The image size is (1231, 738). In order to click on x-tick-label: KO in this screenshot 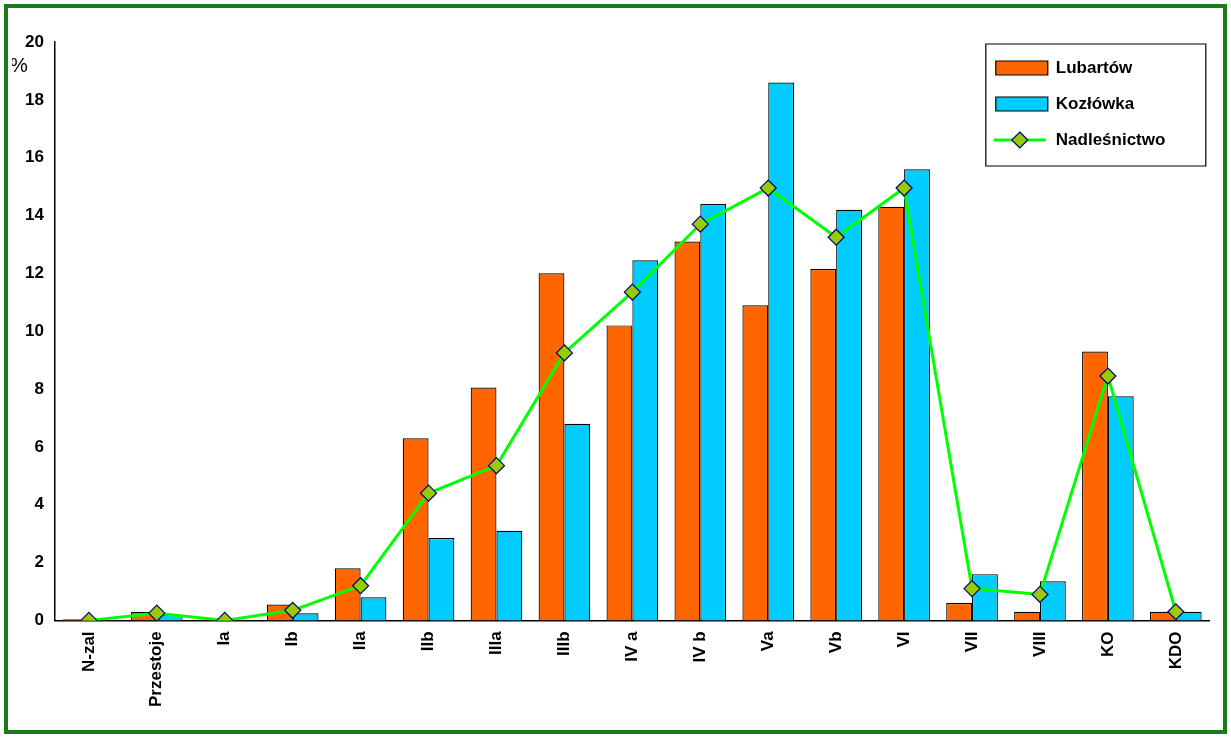, I will do `click(1107, 644)`.